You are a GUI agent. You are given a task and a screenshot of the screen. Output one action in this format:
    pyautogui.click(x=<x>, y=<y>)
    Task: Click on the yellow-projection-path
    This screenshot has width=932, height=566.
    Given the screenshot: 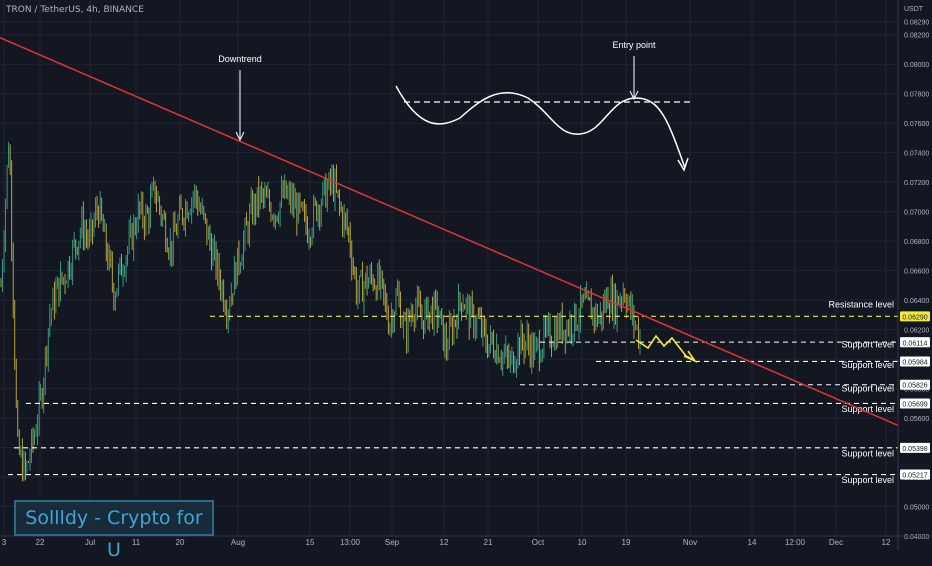 What is the action you would take?
    pyautogui.click(x=665, y=347)
    